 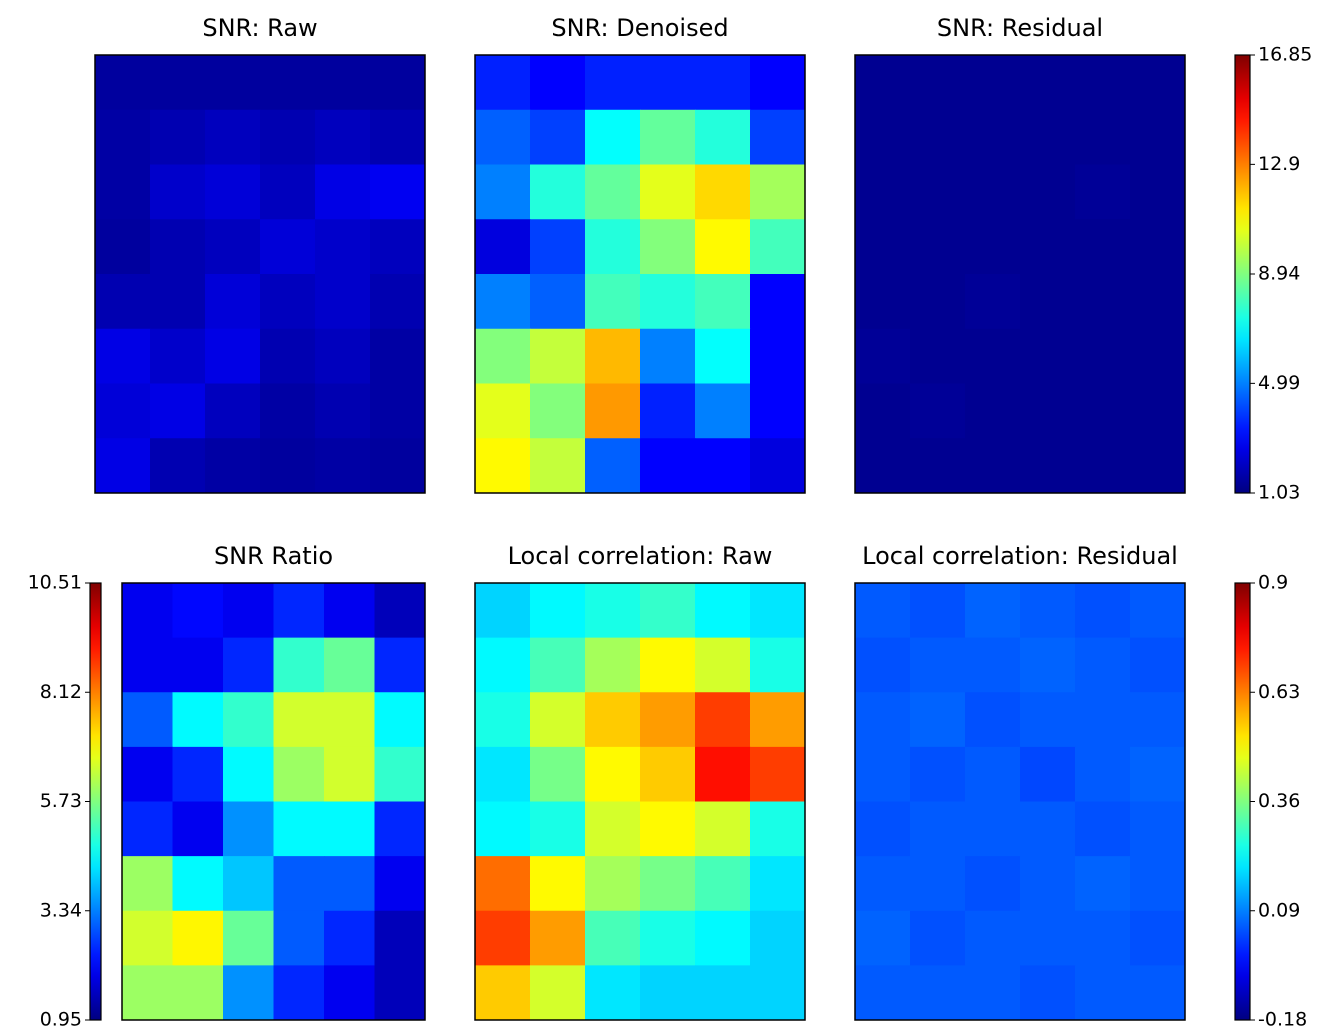 I want to click on panel-title: SNR Ratio, so click(x=273, y=556).